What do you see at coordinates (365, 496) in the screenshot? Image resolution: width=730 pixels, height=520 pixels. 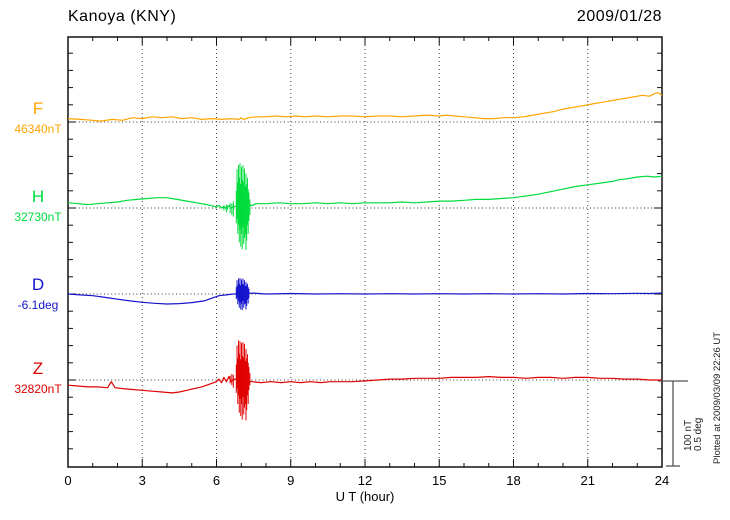 I see `x-axis-title: U T (hour)` at bounding box center [365, 496].